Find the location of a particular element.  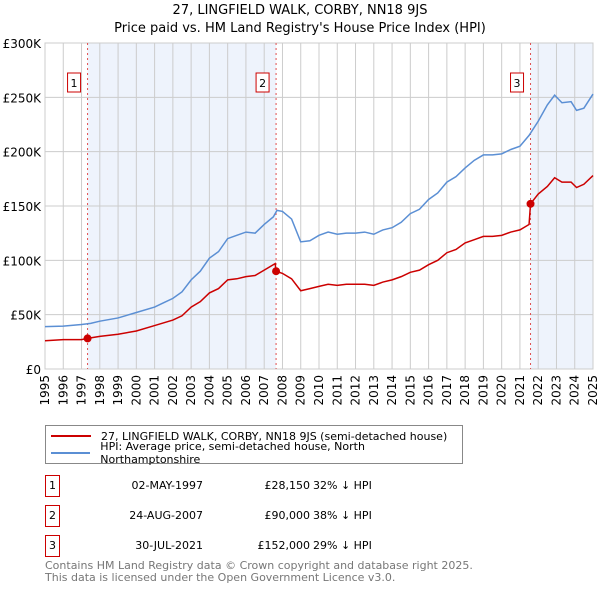

transaction-date: 30-JUL-2021 is located at coordinates (169, 545).